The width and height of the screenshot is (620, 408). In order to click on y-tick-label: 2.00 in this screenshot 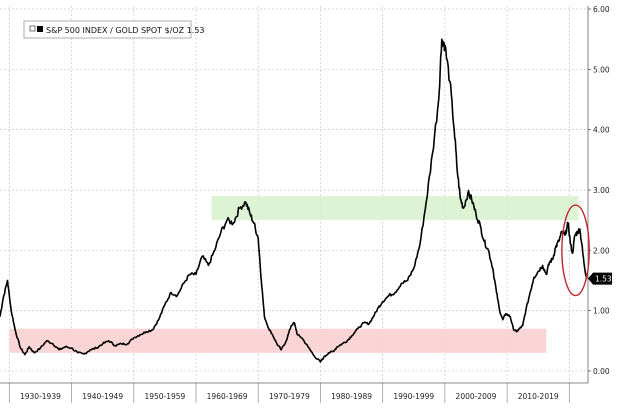, I will do `click(601, 250)`.